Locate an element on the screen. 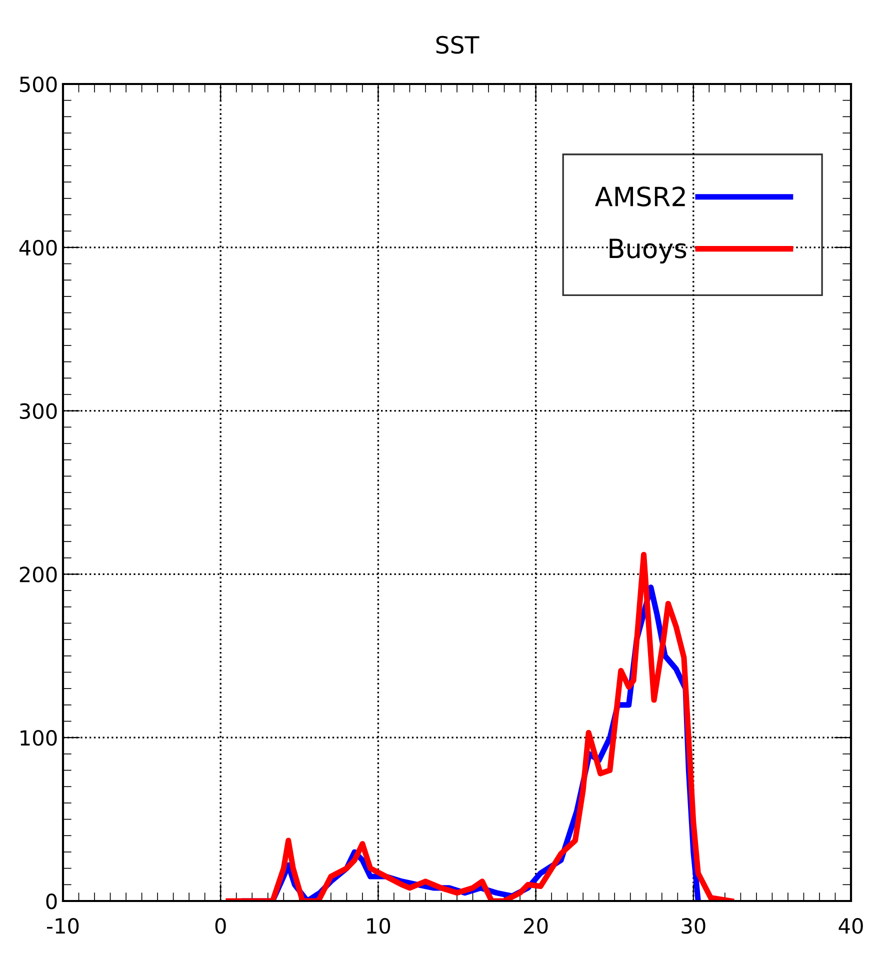 The height and width of the screenshot is (978, 869). y-tick-label: 100 is located at coordinates (38, 738).